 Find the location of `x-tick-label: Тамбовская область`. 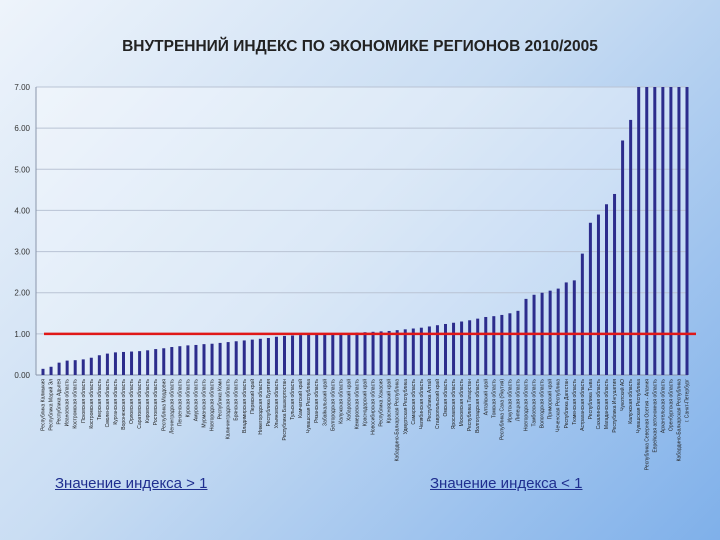

x-tick-label: Тамбовская область is located at coordinates (535, 403).